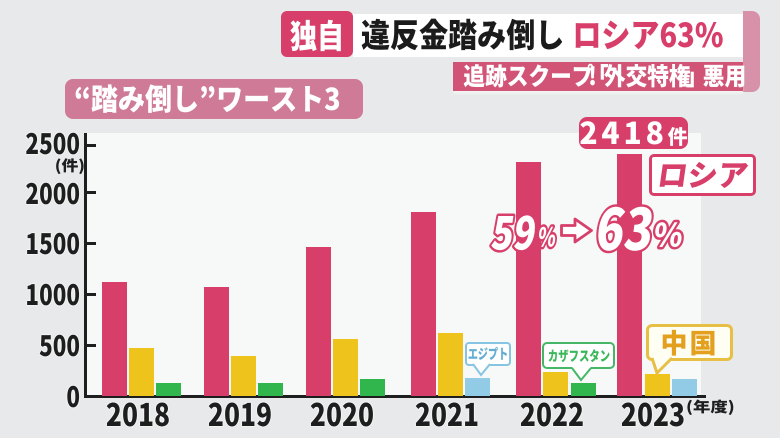  What do you see at coordinates (625, 225) in the screenshot?
I see `svg-text: 63` at bounding box center [625, 225].